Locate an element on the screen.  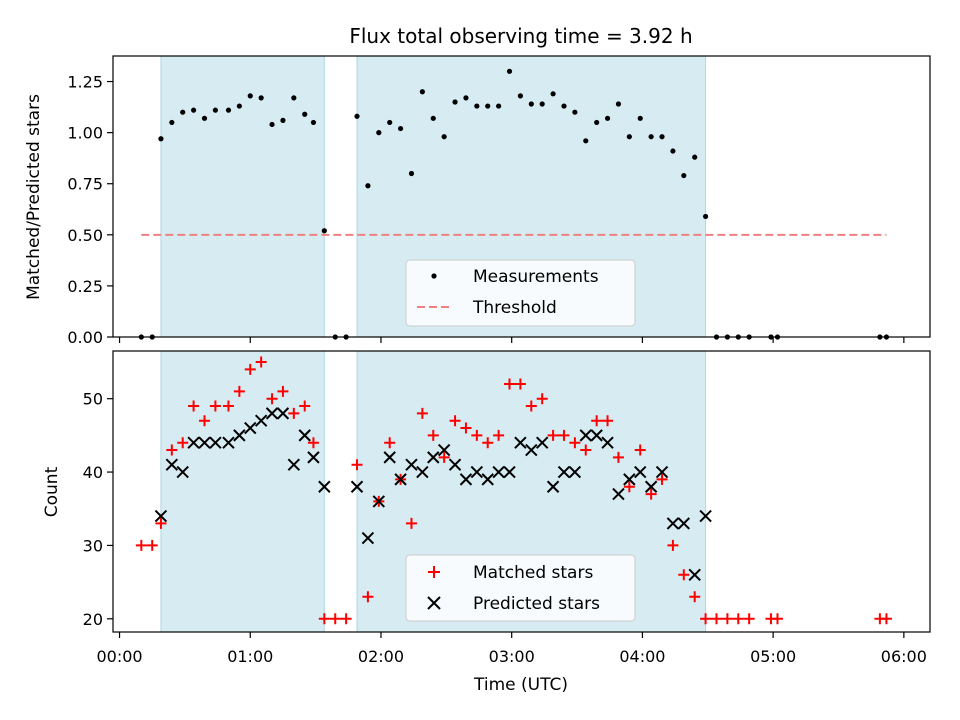
top-y-tick-label-1: 0.25 is located at coordinates (85, 286).